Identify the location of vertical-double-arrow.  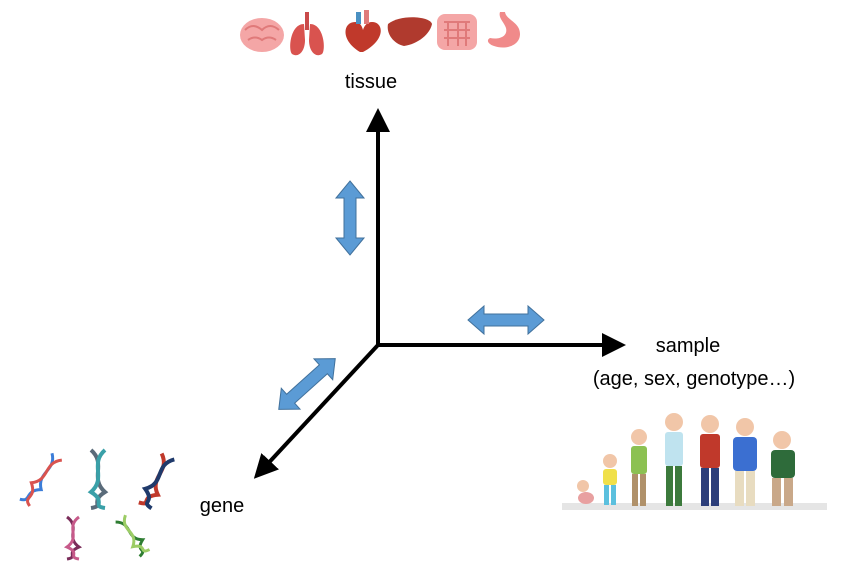
(350, 218).